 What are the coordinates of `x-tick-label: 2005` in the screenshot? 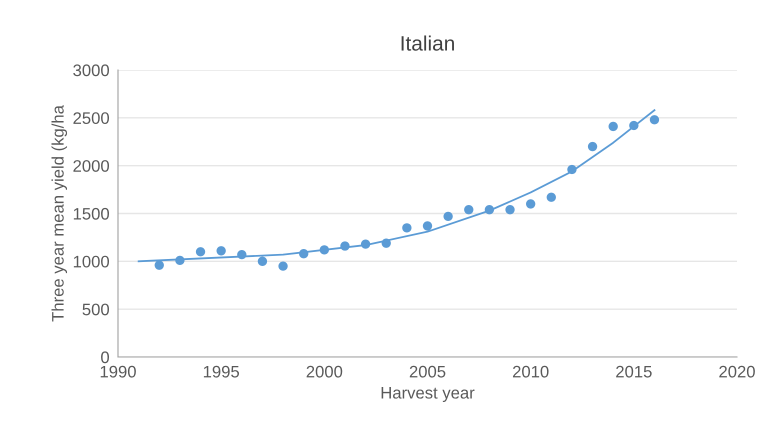 It's located at (428, 372).